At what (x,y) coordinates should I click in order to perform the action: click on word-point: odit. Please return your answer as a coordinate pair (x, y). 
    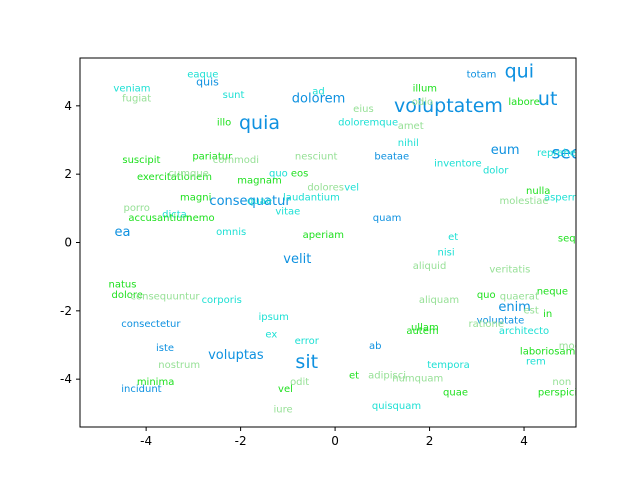
    Looking at the image, I should click on (299, 382).